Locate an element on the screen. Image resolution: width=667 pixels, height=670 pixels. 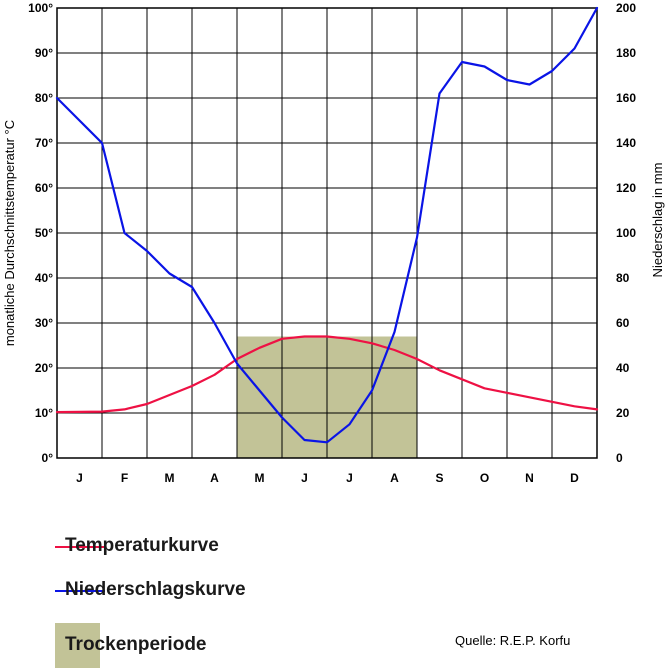
temperature-line is located at coordinates (327, 374).